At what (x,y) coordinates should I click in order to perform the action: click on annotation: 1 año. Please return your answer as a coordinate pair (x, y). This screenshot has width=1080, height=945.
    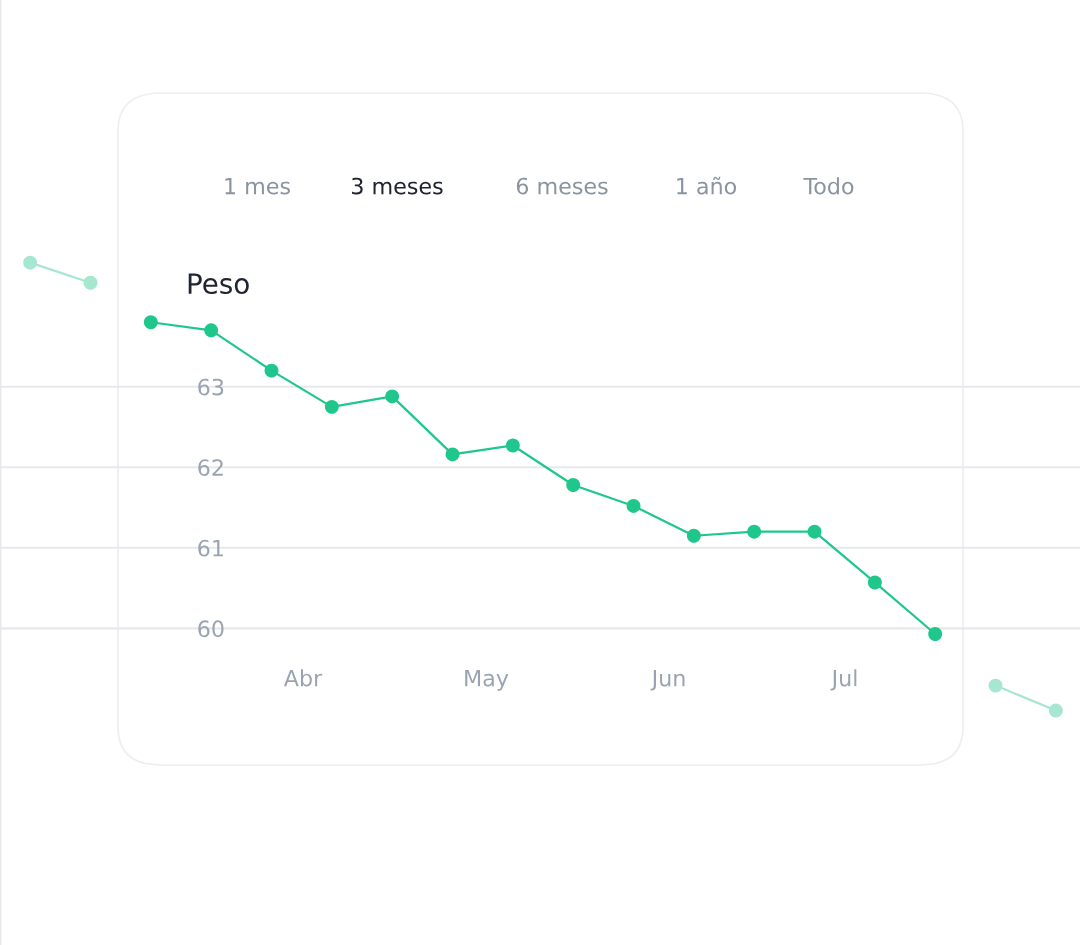
    Looking at the image, I should click on (707, 185).